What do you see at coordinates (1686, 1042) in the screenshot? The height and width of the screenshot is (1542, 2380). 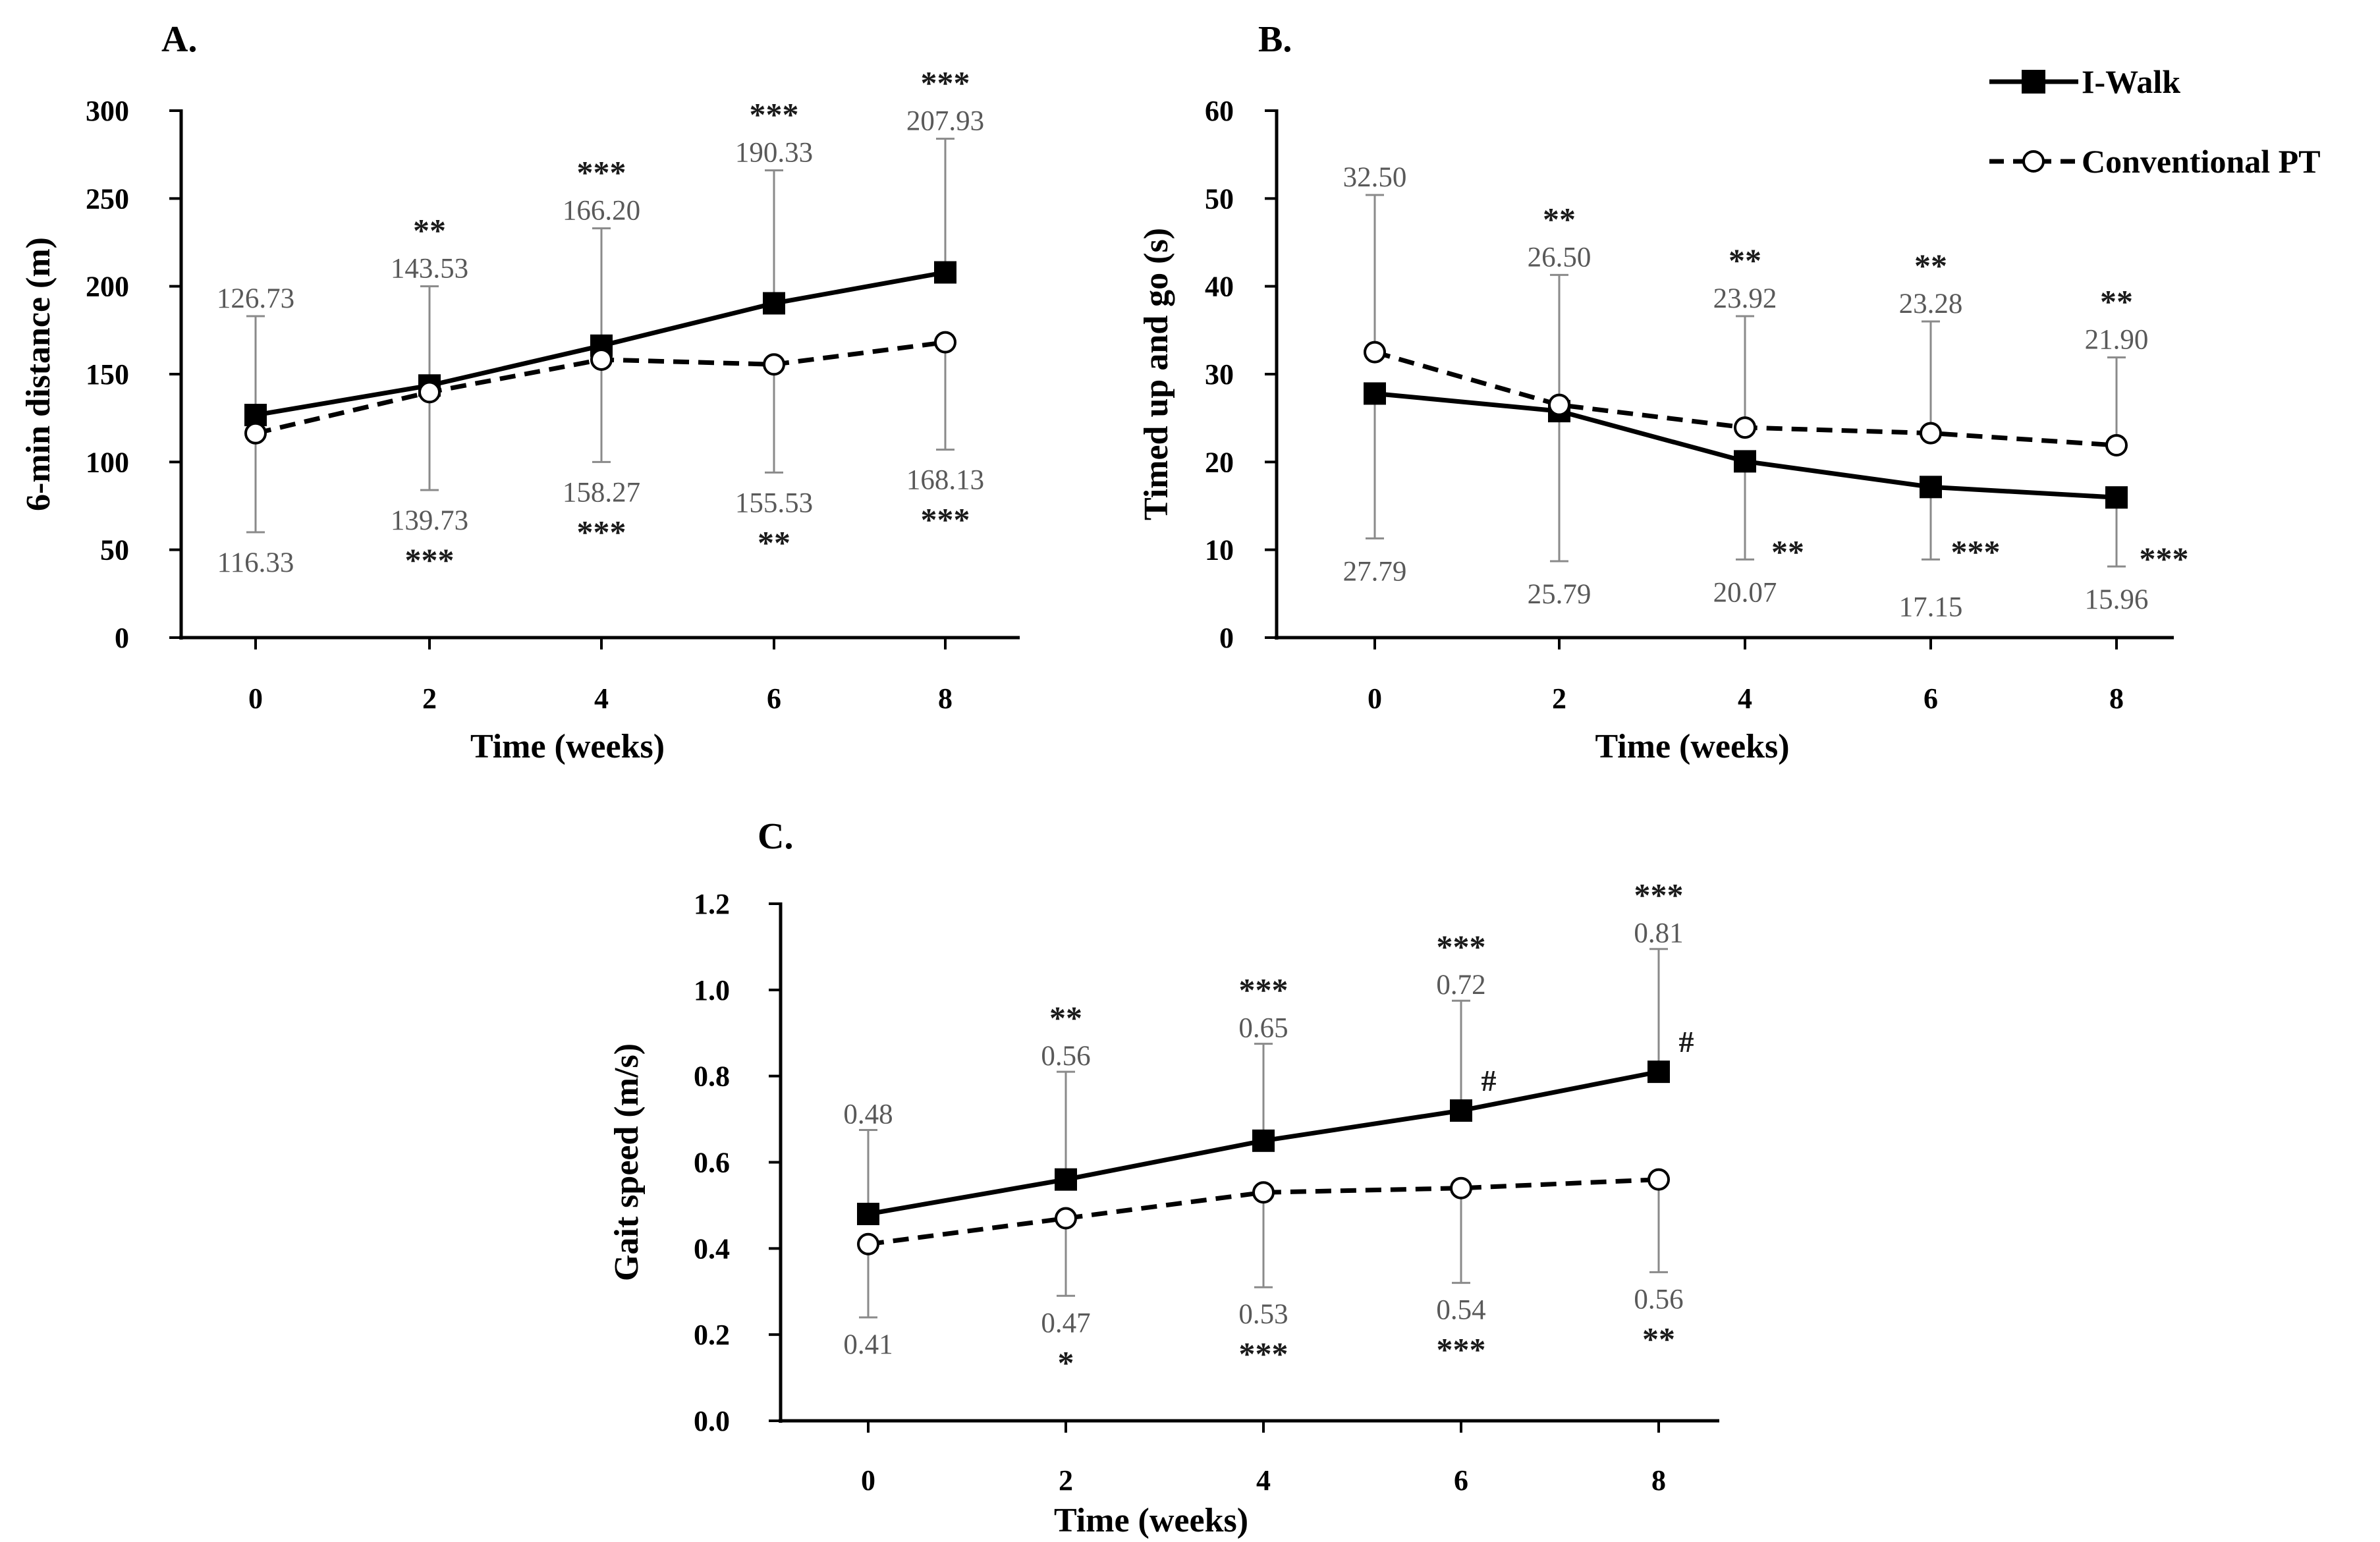 I see `between-group-marker: #` at bounding box center [1686, 1042].